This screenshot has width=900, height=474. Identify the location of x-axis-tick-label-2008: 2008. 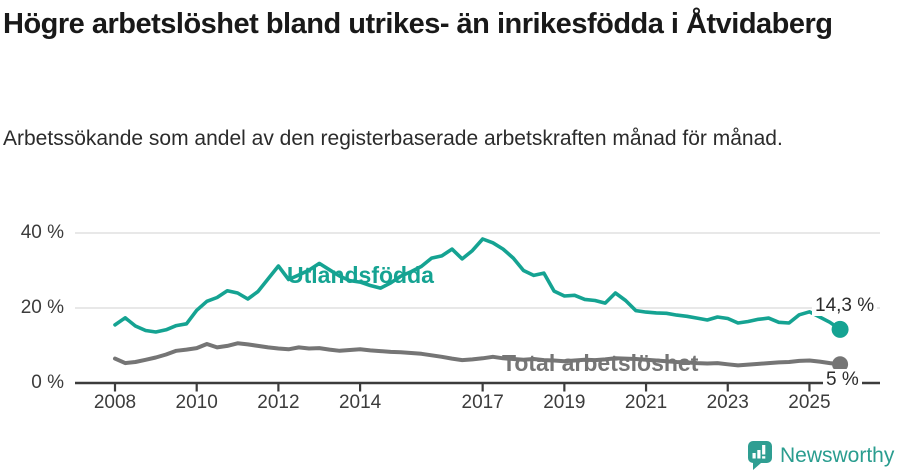
(115, 402).